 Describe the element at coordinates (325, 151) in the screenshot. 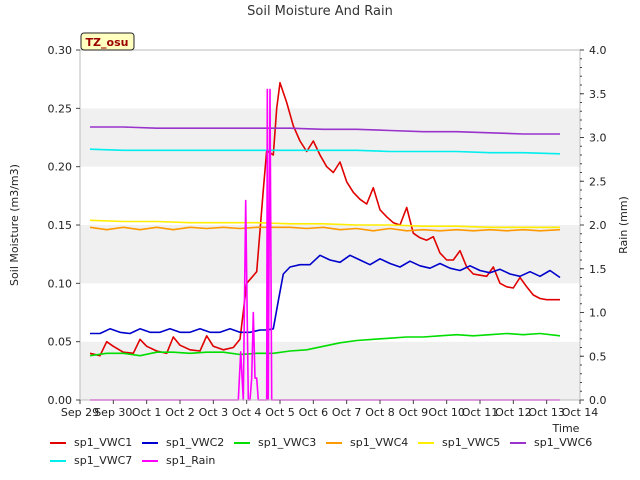

I see `series-line-sp1-vwc7` at that location.